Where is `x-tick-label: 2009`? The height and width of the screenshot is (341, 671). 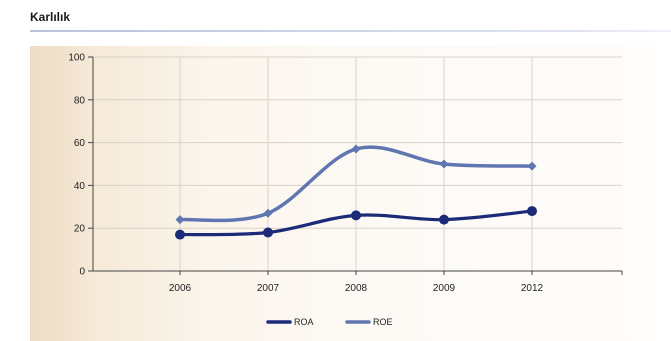
x-tick-label: 2009 is located at coordinates (444, 288).